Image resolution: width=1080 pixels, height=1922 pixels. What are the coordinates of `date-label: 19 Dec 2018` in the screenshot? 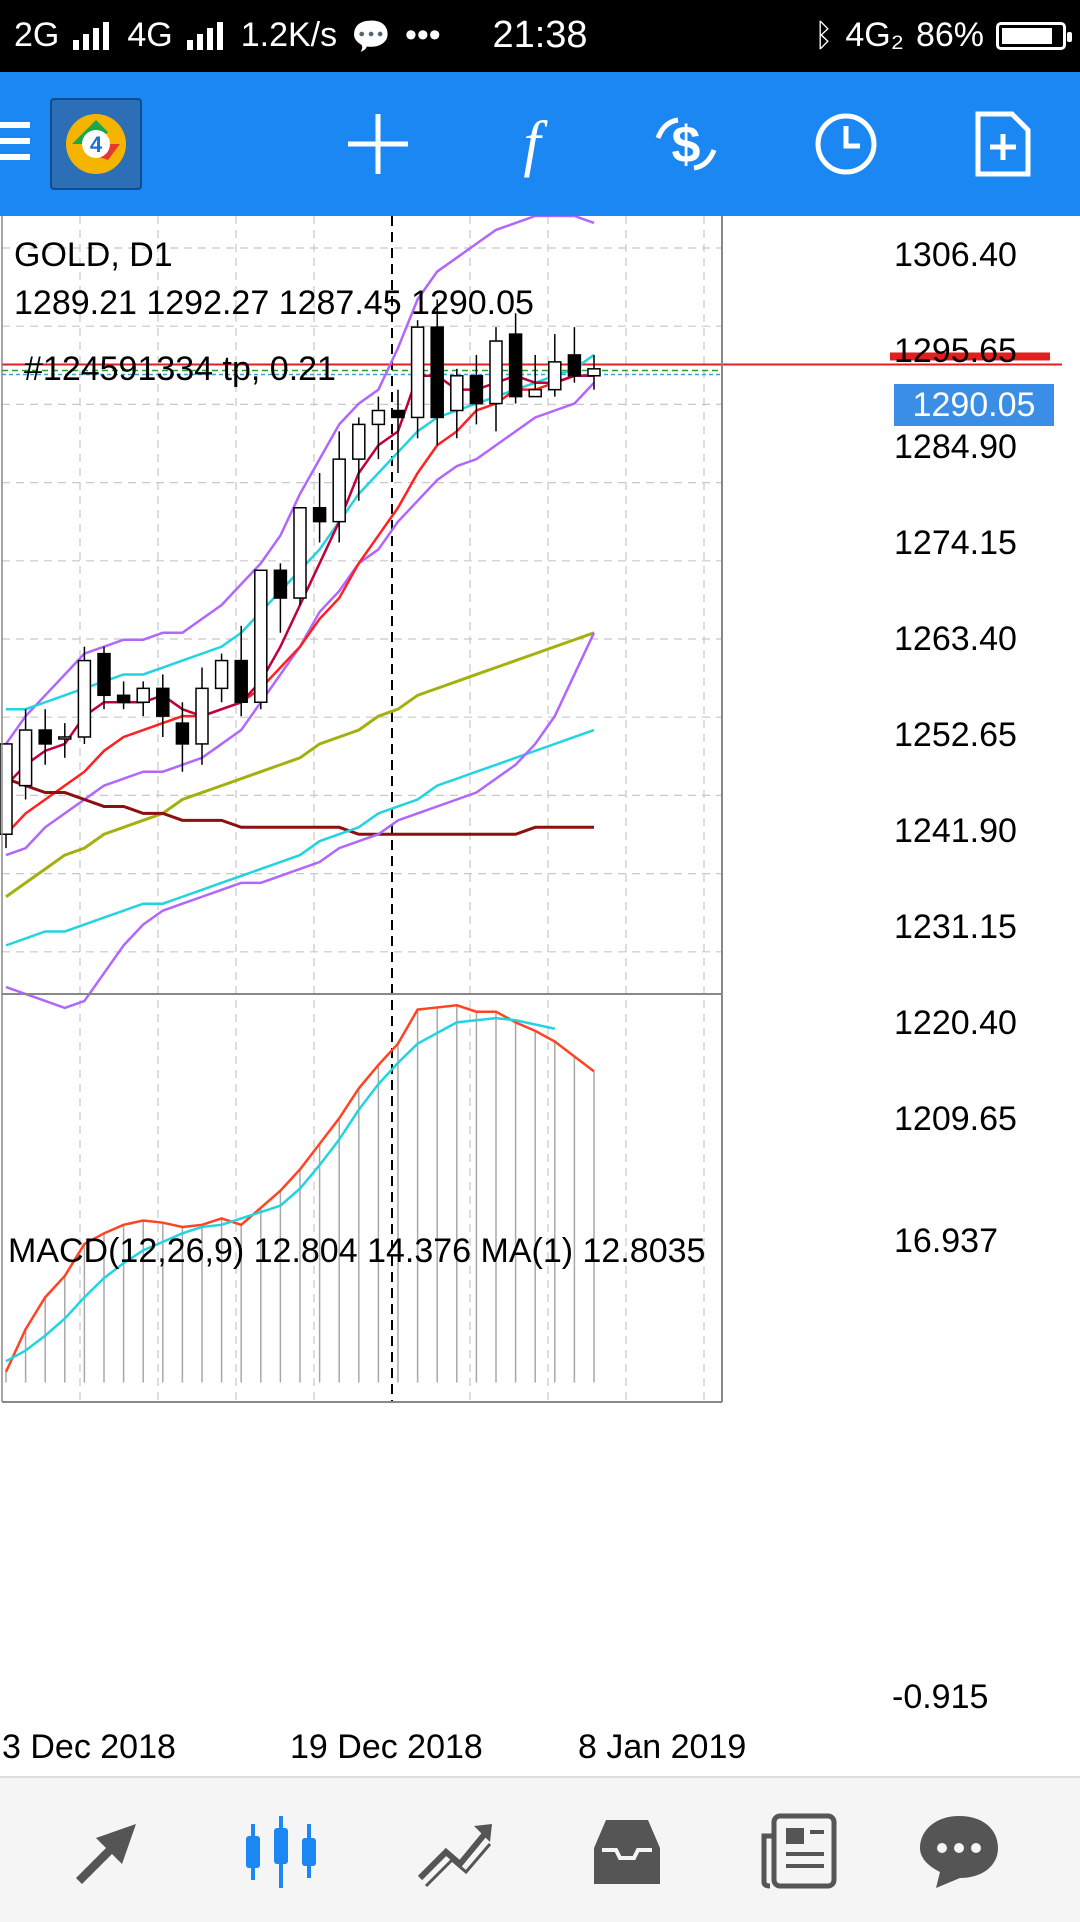 It's located at (386, 1747).